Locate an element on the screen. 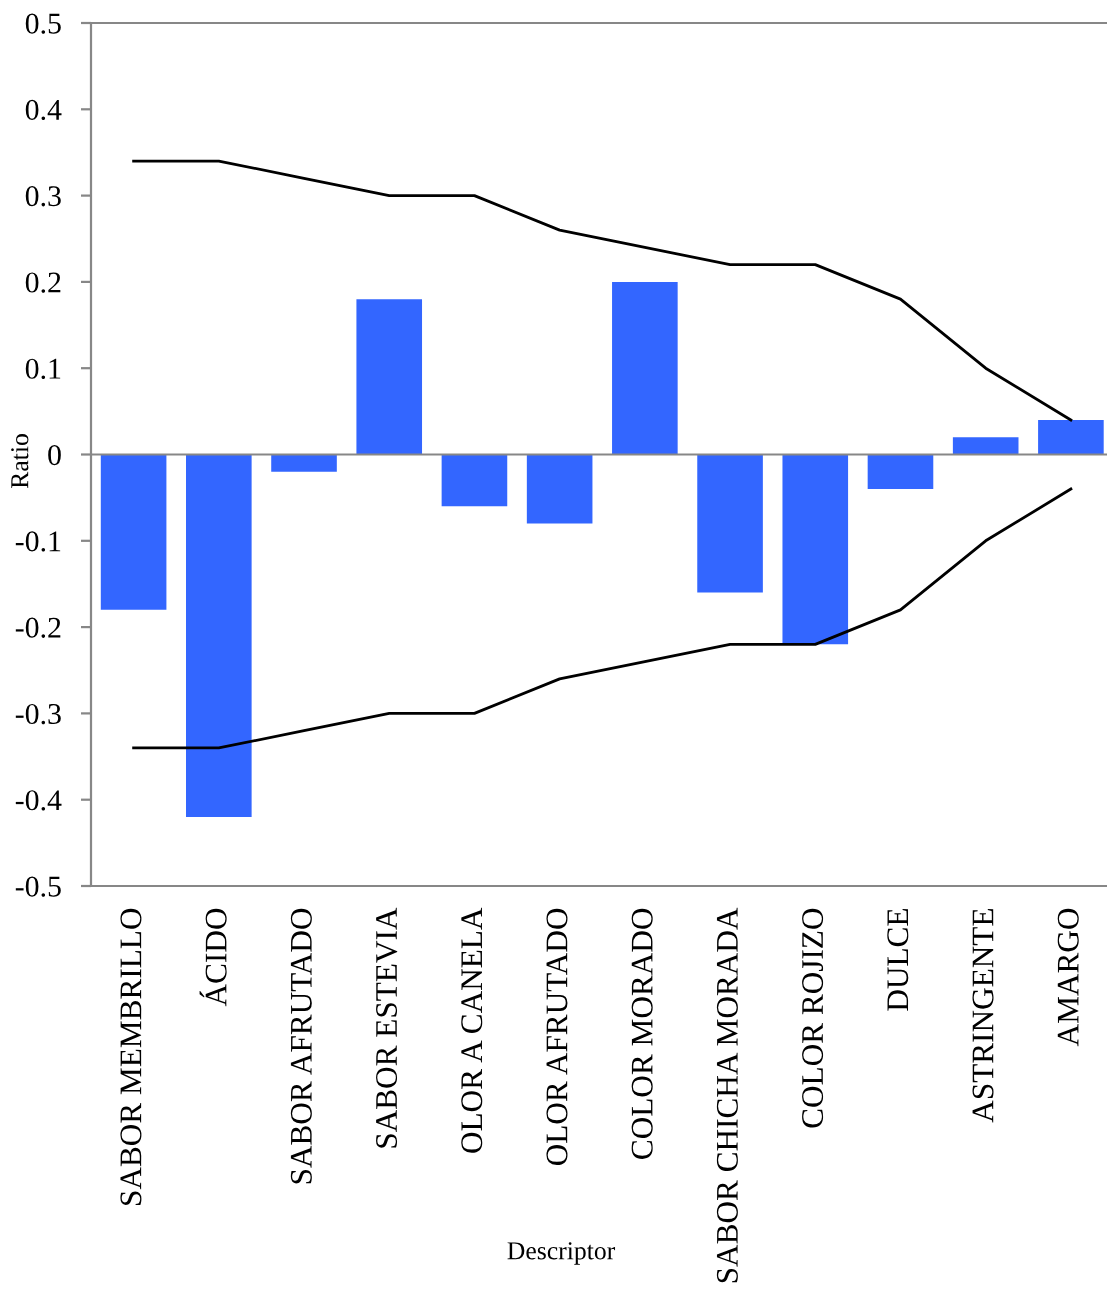 The image size is (1107, 1294). x-tick-label: COLOR ROJIZO is located at coordinates (813, 1018).